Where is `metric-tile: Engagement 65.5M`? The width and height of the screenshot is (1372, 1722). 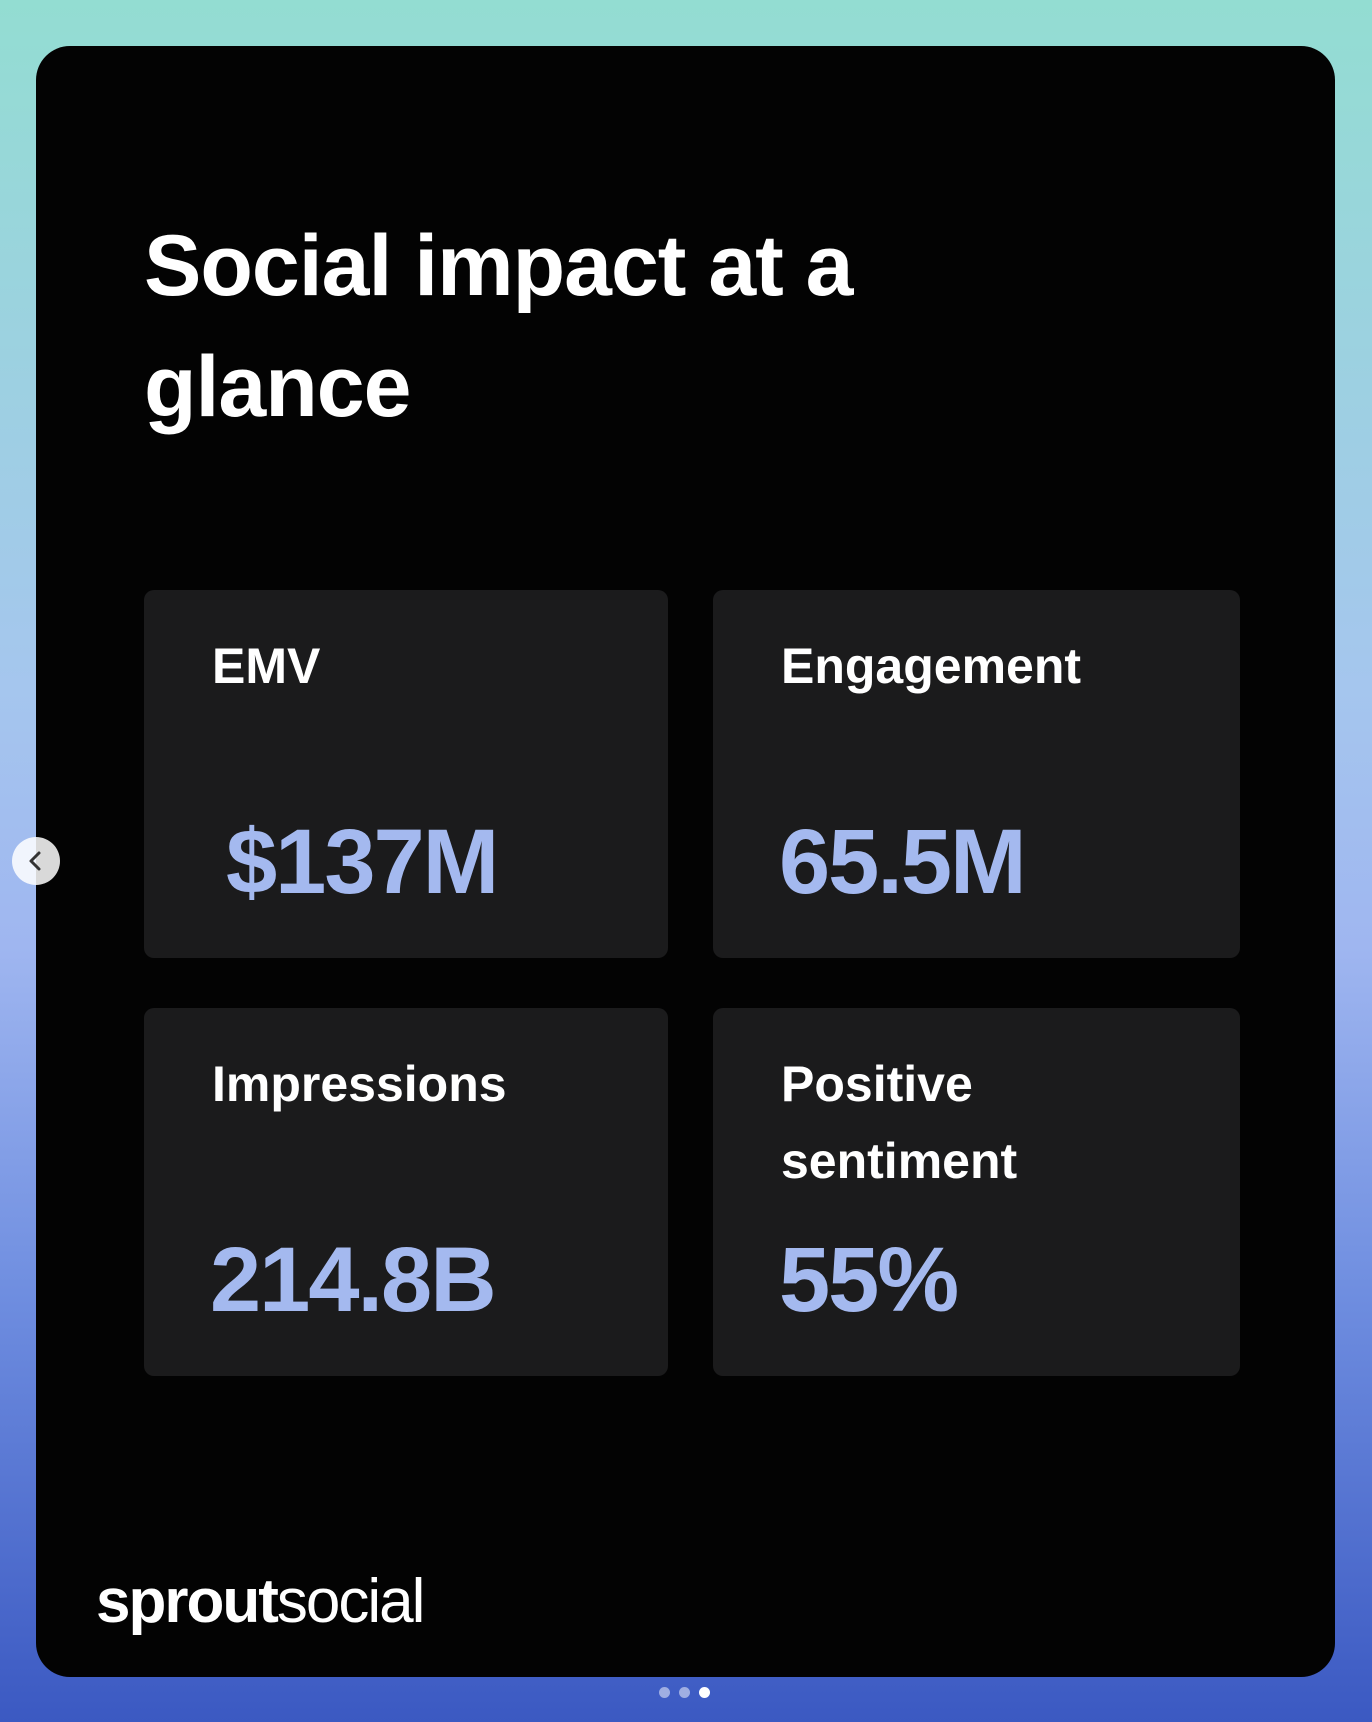 metric-tile: Engagement 65.5M is located at coordinates (976, 774).